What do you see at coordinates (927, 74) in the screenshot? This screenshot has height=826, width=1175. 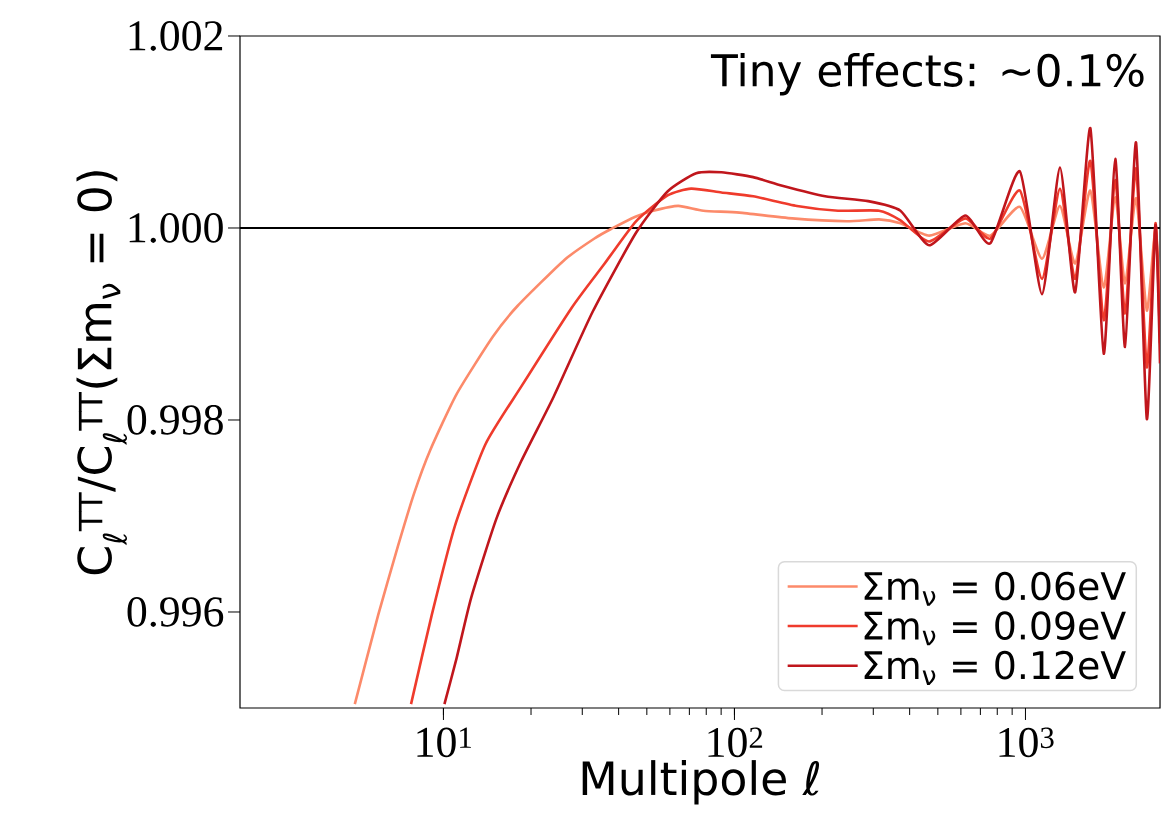 I see `annotation: Tiny effects: ~0.1%` at bounding box center [927, 74].